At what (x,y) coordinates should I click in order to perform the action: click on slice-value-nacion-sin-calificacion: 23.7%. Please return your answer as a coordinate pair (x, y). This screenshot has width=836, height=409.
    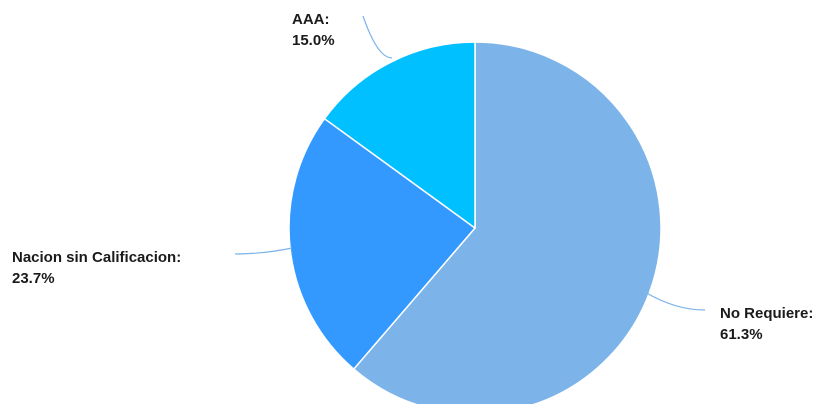
    Looking at the image, I should click on (33, 278).